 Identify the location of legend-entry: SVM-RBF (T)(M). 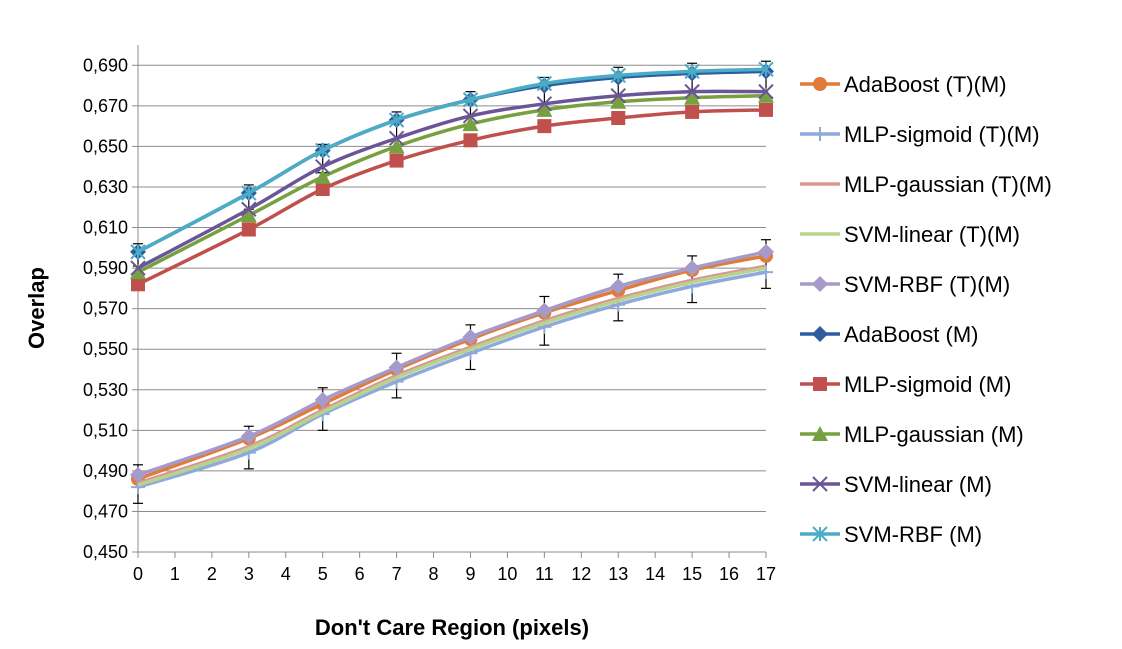
(905, 284).